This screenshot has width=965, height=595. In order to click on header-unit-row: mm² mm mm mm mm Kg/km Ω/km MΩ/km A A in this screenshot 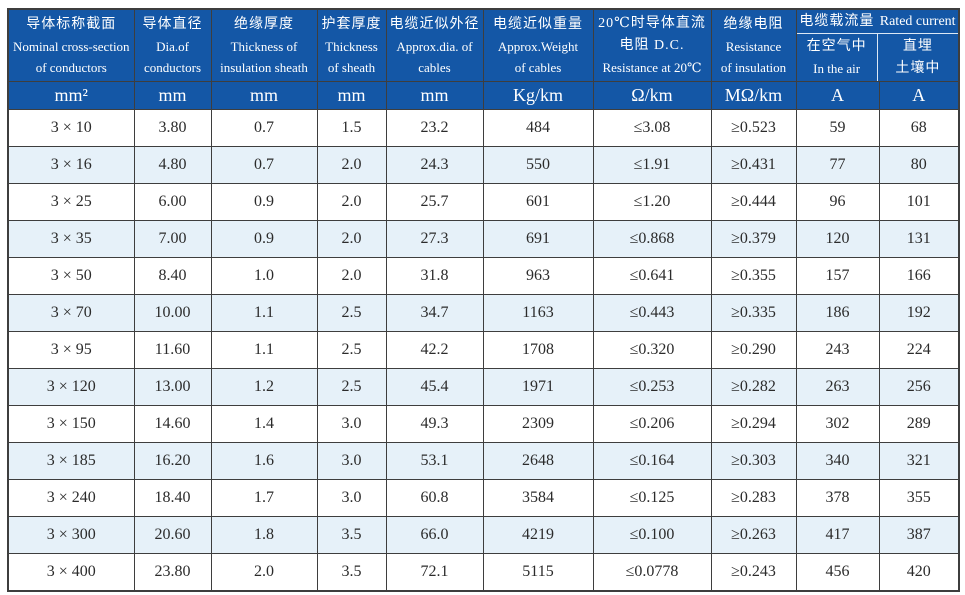, I will do `click(483, 95)`.